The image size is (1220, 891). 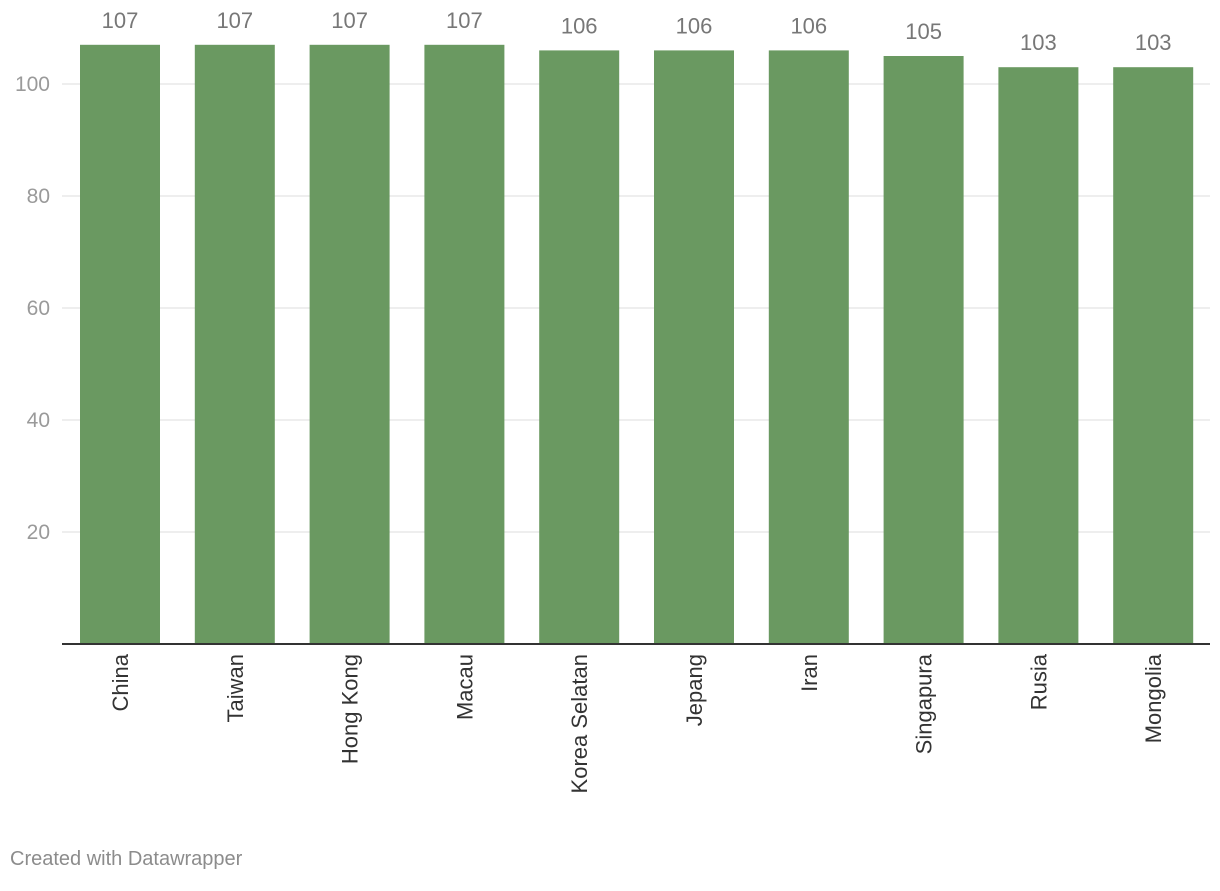 What do you see at coordinates (809, 673) in the screenshot?
I see `category-label: Iran` at bounding box center [809, 673].